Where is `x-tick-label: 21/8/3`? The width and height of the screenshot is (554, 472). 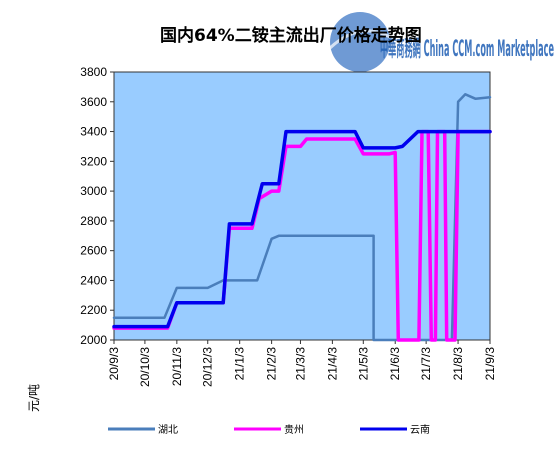
x-tick-label: 21/8/3 is located at coordinates (458, 364).